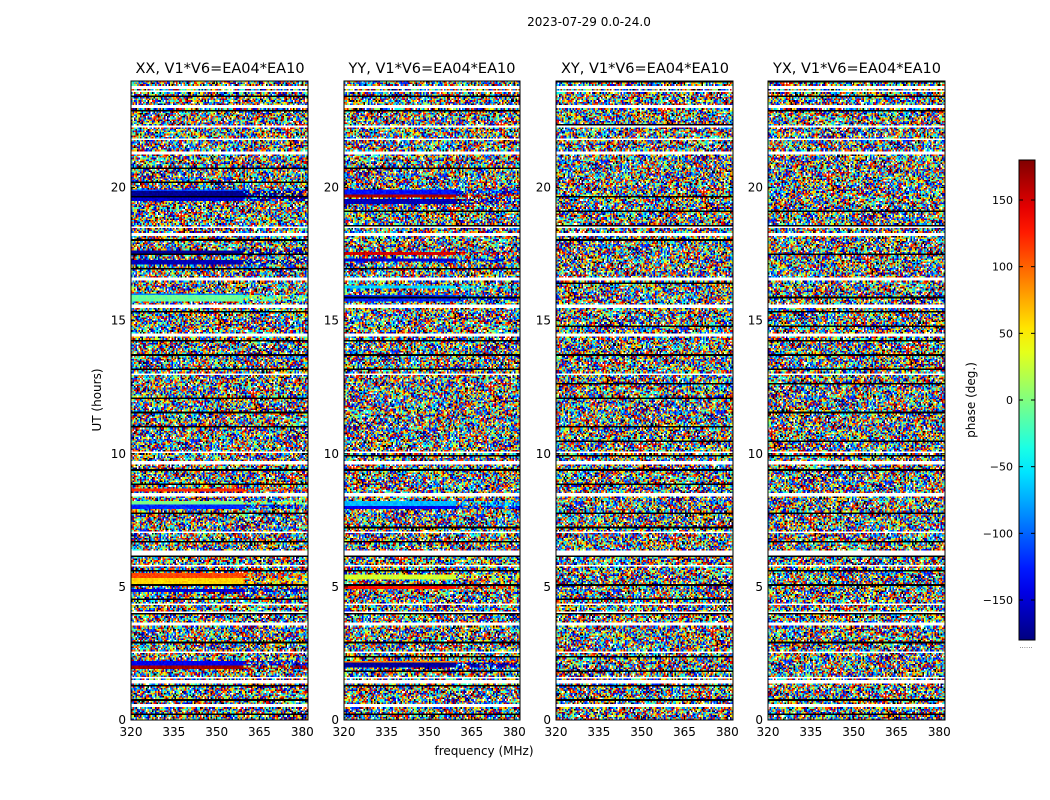  What do you see at coordinates (1002, 267) in the screenshot?
I see `colorbar-tick-label: 100` at bounding box center [1002, 267].